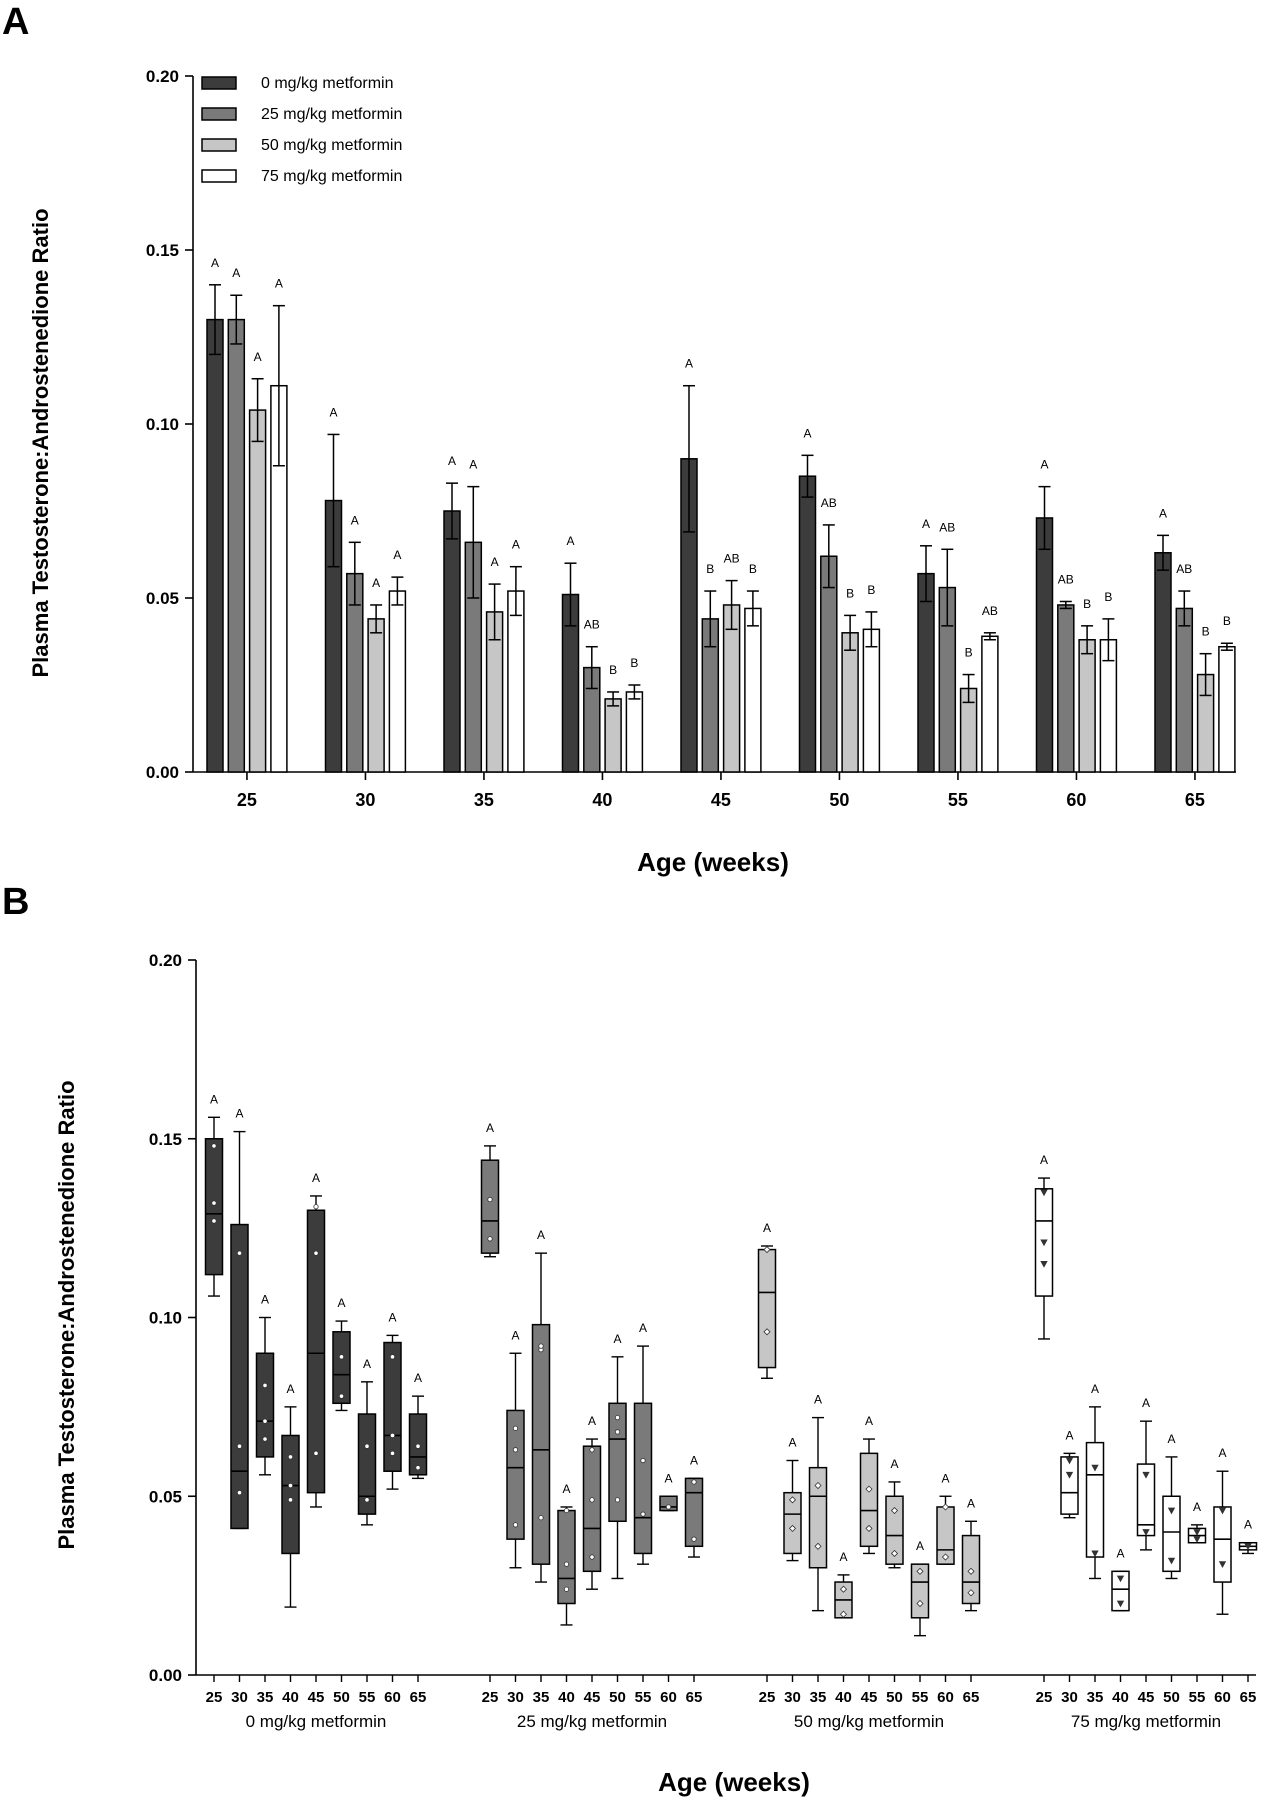 Image resolution: width=1269 pixels, height=1800 pixels. What do you see at coordinates (869, 1697) in the screenshot?
I see `panel-b-x-tick-label: 45` at bounding box center [869, 1697].